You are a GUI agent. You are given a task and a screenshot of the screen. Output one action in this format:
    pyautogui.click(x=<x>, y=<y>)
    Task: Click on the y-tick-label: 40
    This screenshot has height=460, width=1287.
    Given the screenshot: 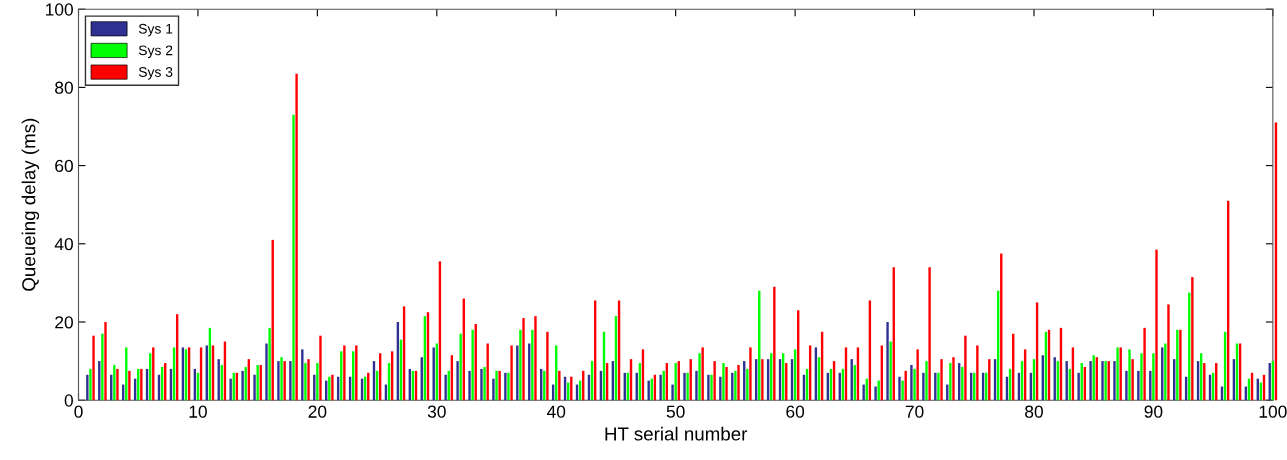 What is the action you would take?
    pyautogui.click(x=63, y=244)
    